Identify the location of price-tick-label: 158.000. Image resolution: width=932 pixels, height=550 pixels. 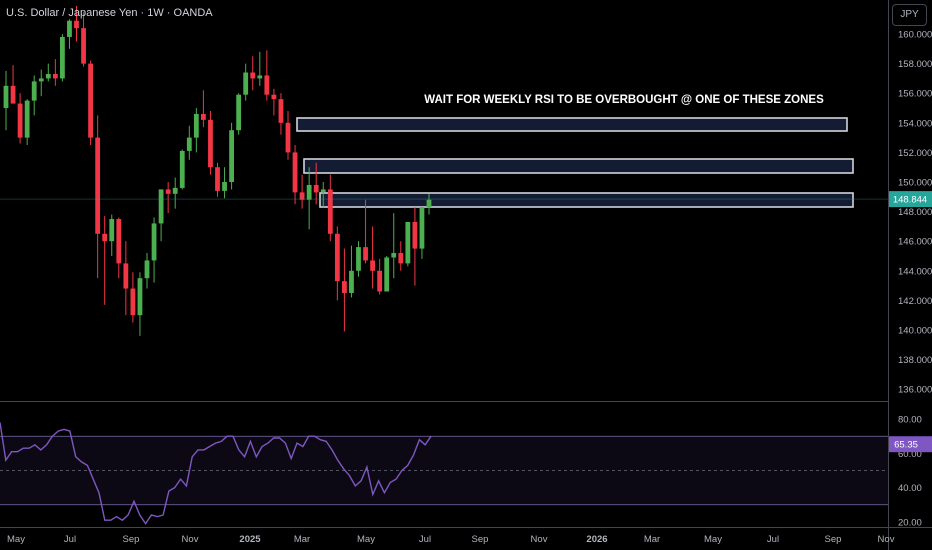
(915, 64).